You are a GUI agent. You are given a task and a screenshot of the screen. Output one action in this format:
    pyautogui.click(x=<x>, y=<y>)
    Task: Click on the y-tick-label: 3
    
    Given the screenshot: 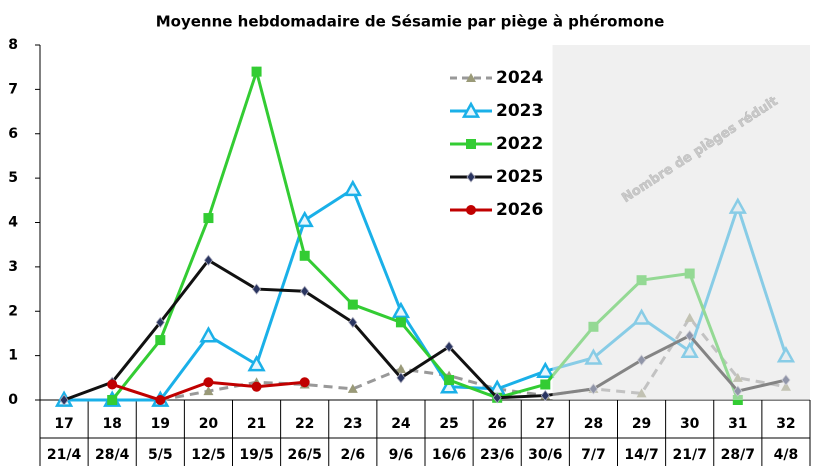 What is the action you would take?
    pyautogui.click(x=13, y=267)
    